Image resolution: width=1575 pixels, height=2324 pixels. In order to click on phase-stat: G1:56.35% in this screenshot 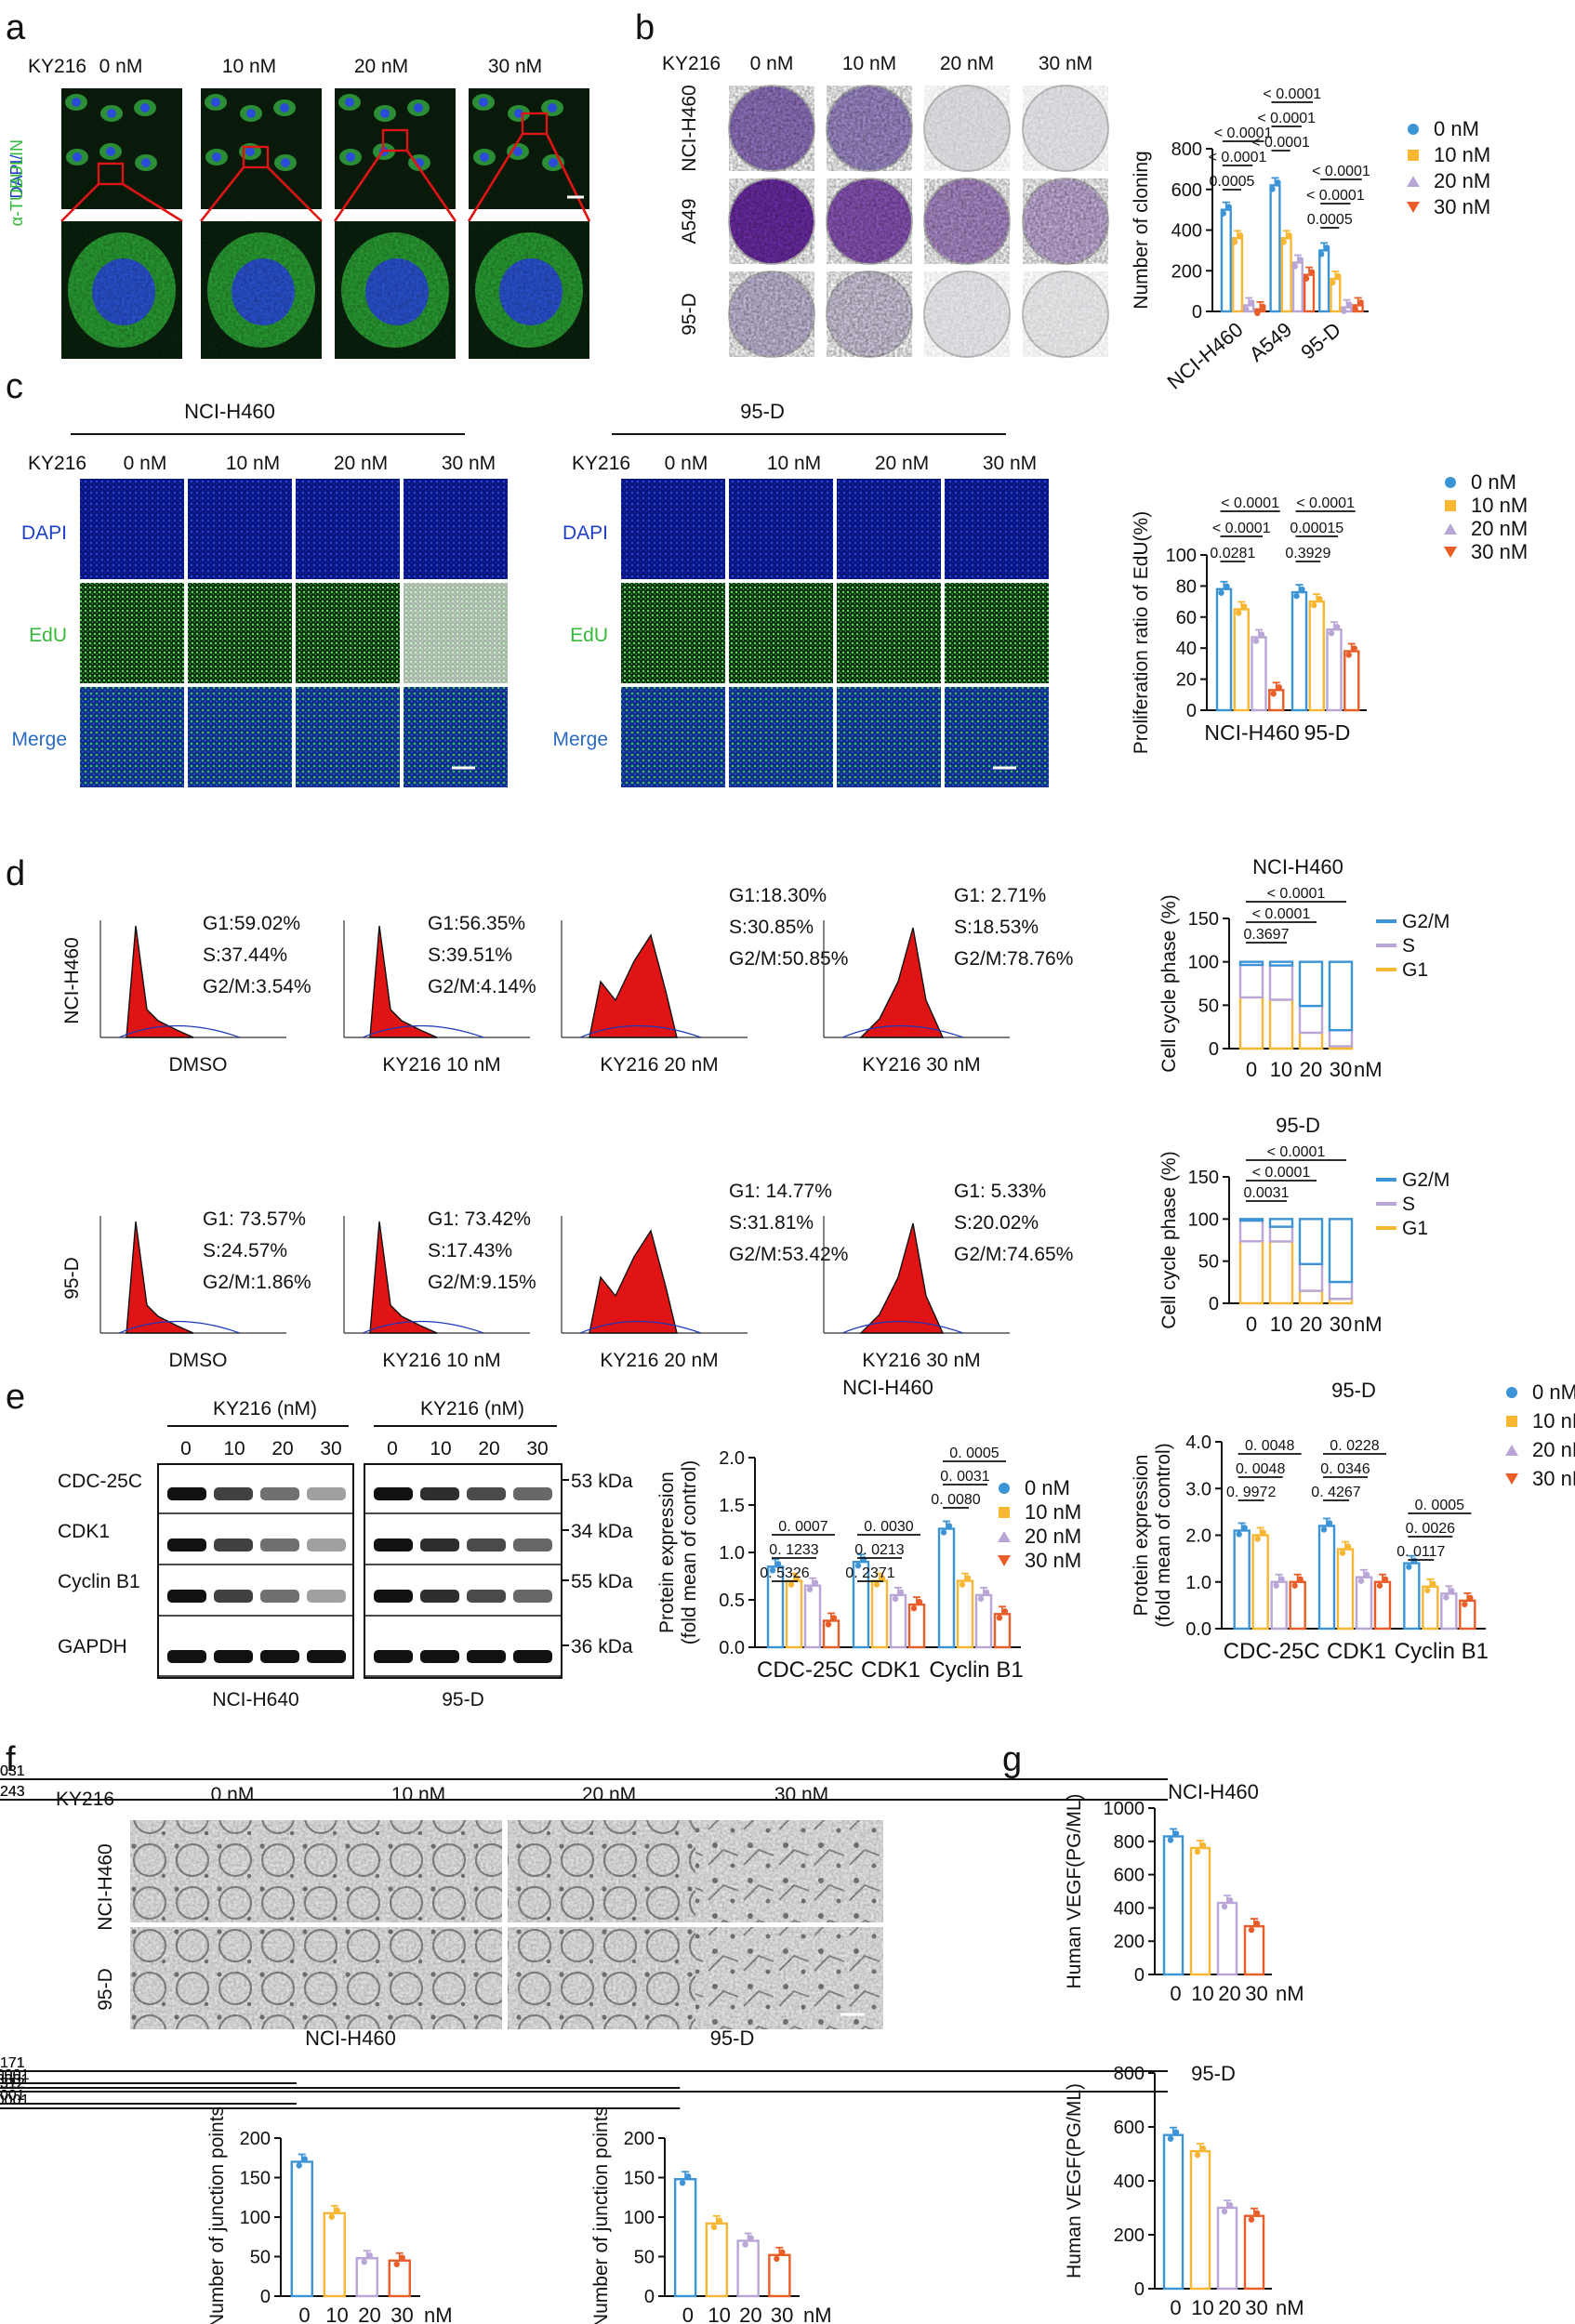, I will do `click(477, 923)`.